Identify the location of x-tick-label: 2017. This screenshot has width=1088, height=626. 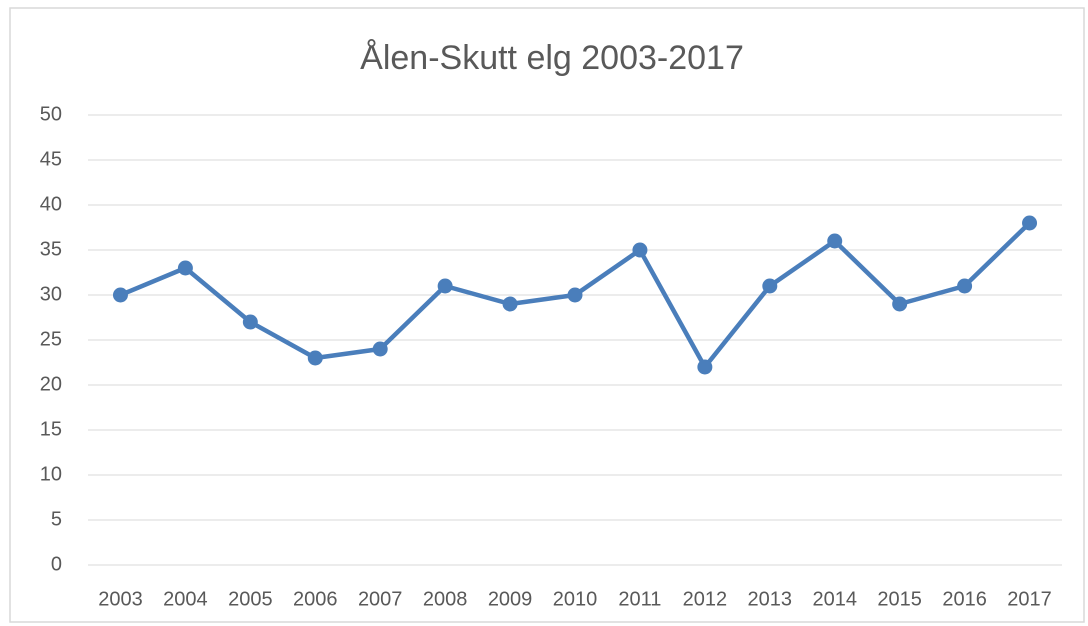
(1029, 599).